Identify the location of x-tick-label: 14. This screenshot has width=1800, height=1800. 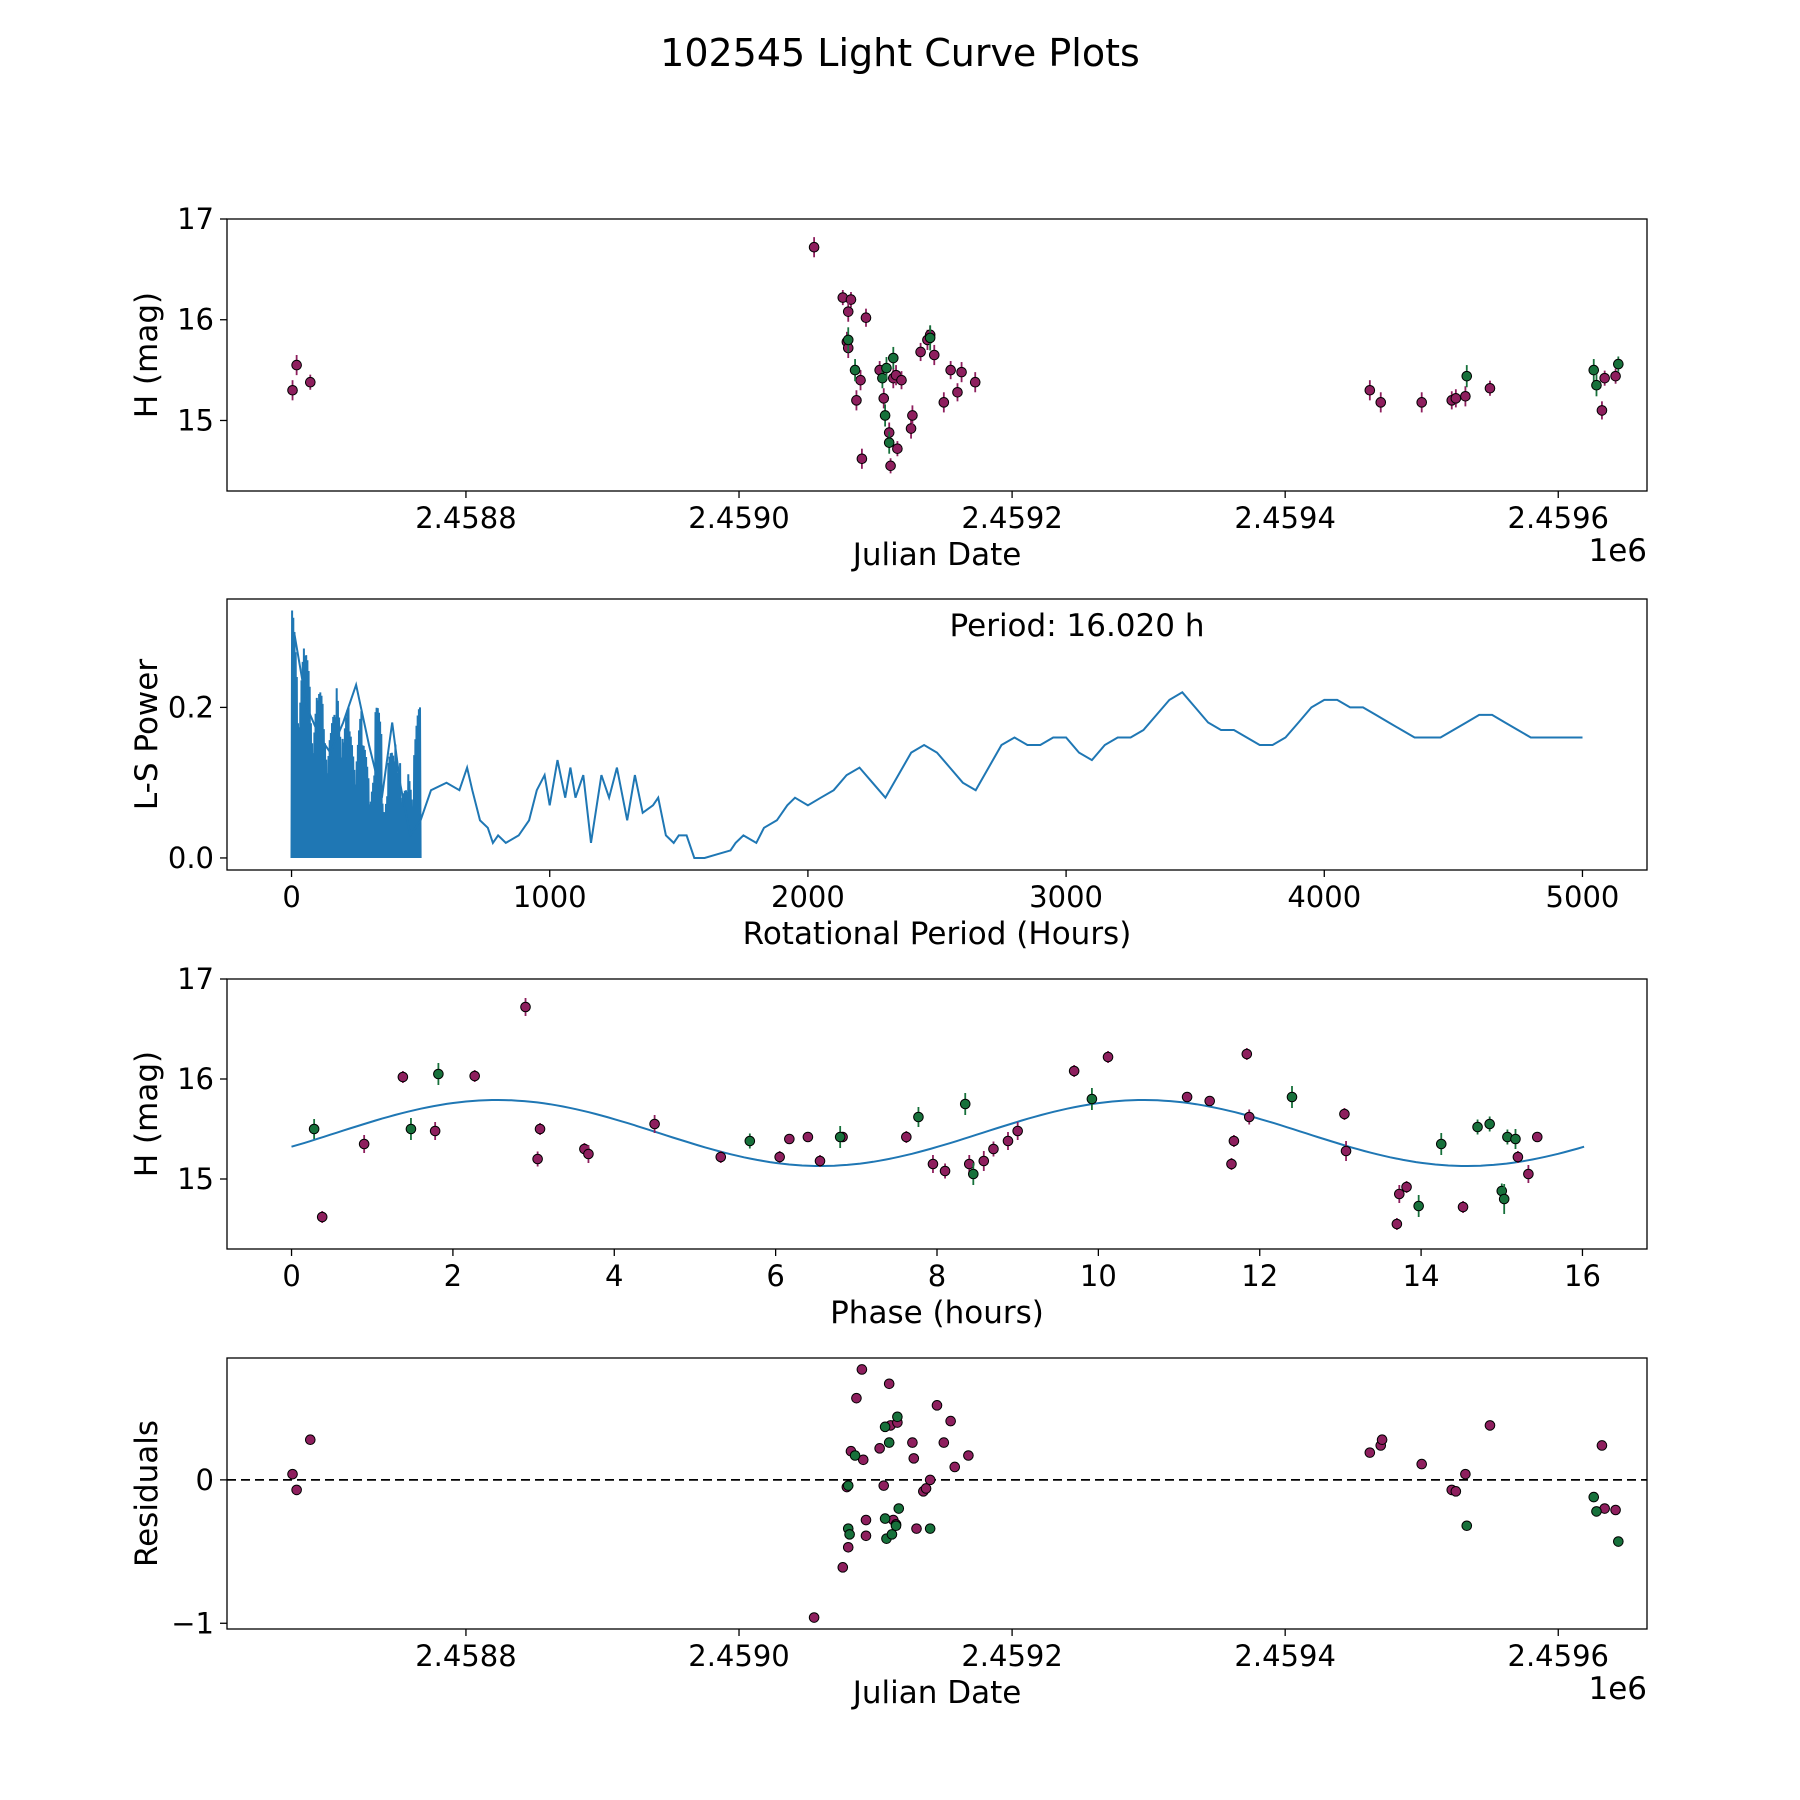
(1421, 1276).